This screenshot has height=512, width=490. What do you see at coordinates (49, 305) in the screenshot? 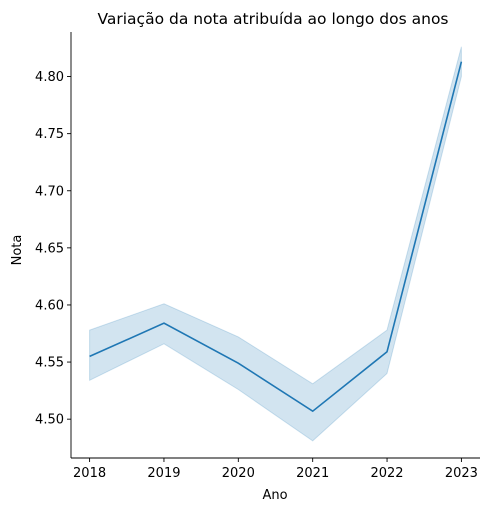
I see `y-tick-label: 4.60` at bounding box center [49, 305].